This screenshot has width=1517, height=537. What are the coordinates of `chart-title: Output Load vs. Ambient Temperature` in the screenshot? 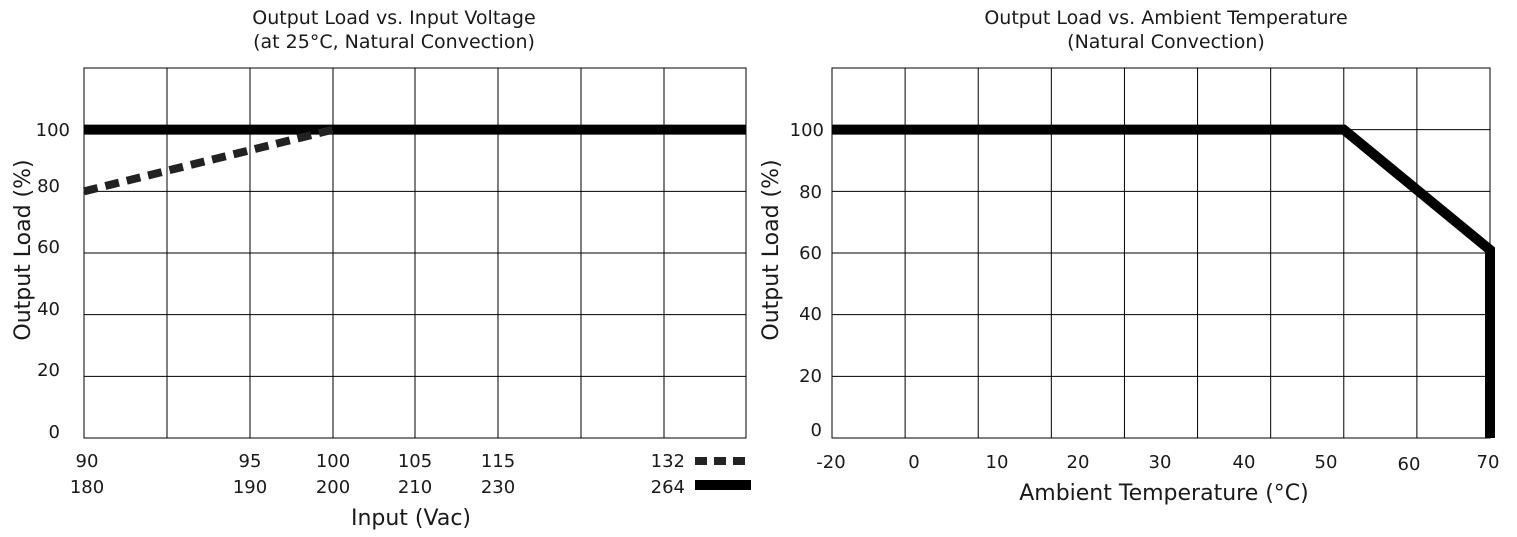 It's located at (1165, 18).